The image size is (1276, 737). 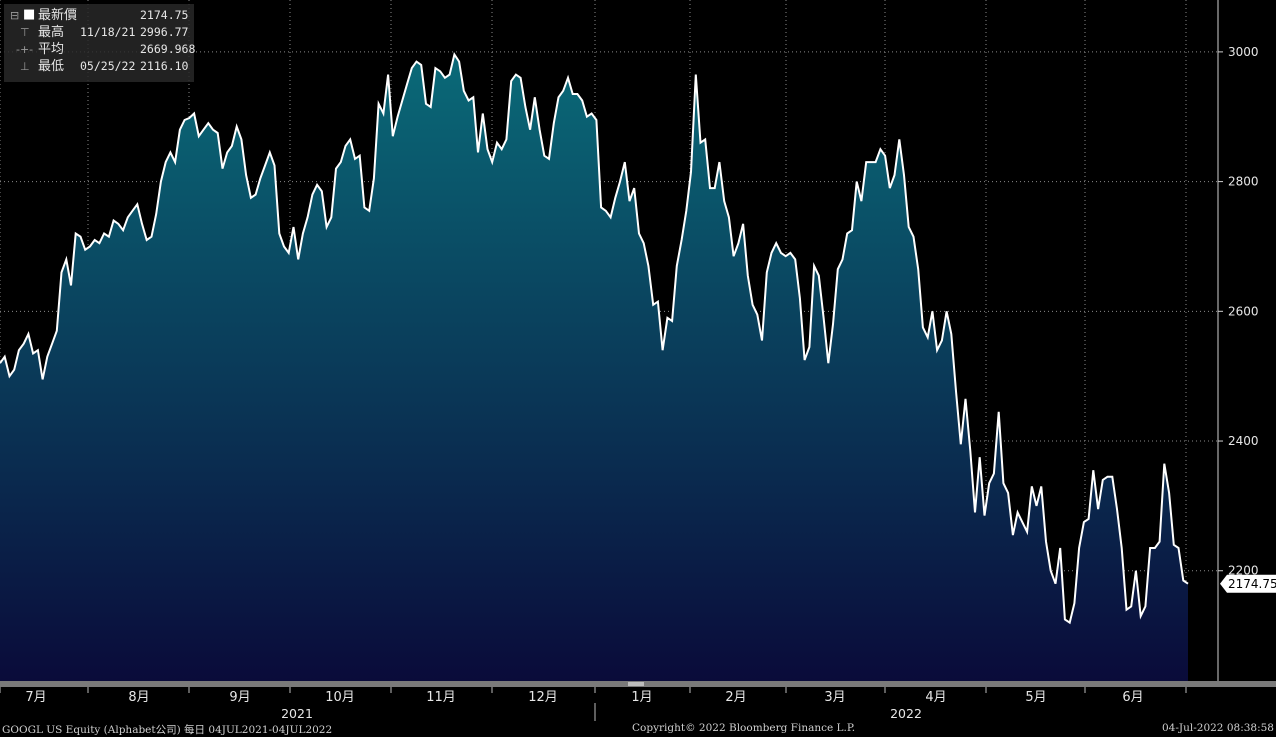 I want to click on x-tick-label: 8月, so click(x=138, y=697).